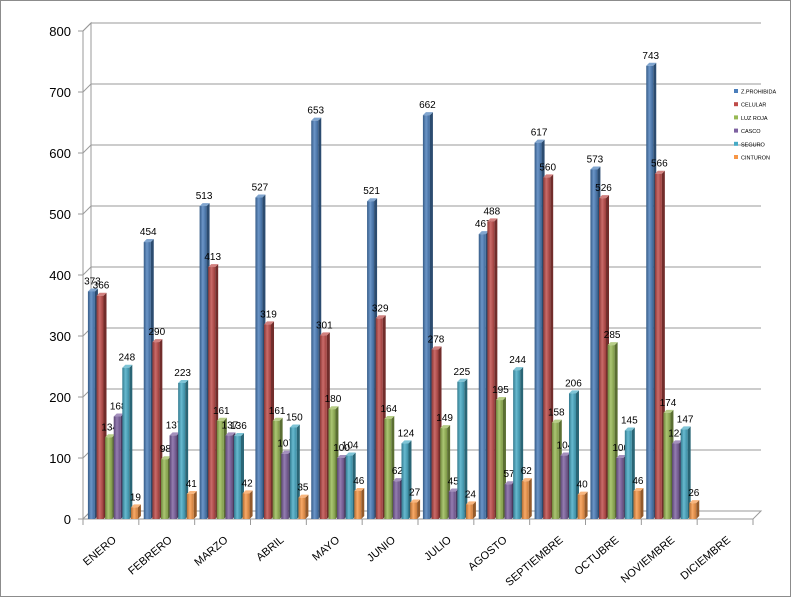 This screenshot has width=791, height=598. What do you see at coordinates (454, 482) in the screenshot?
I see `data-label: 45` at bounding box center [454, 482].